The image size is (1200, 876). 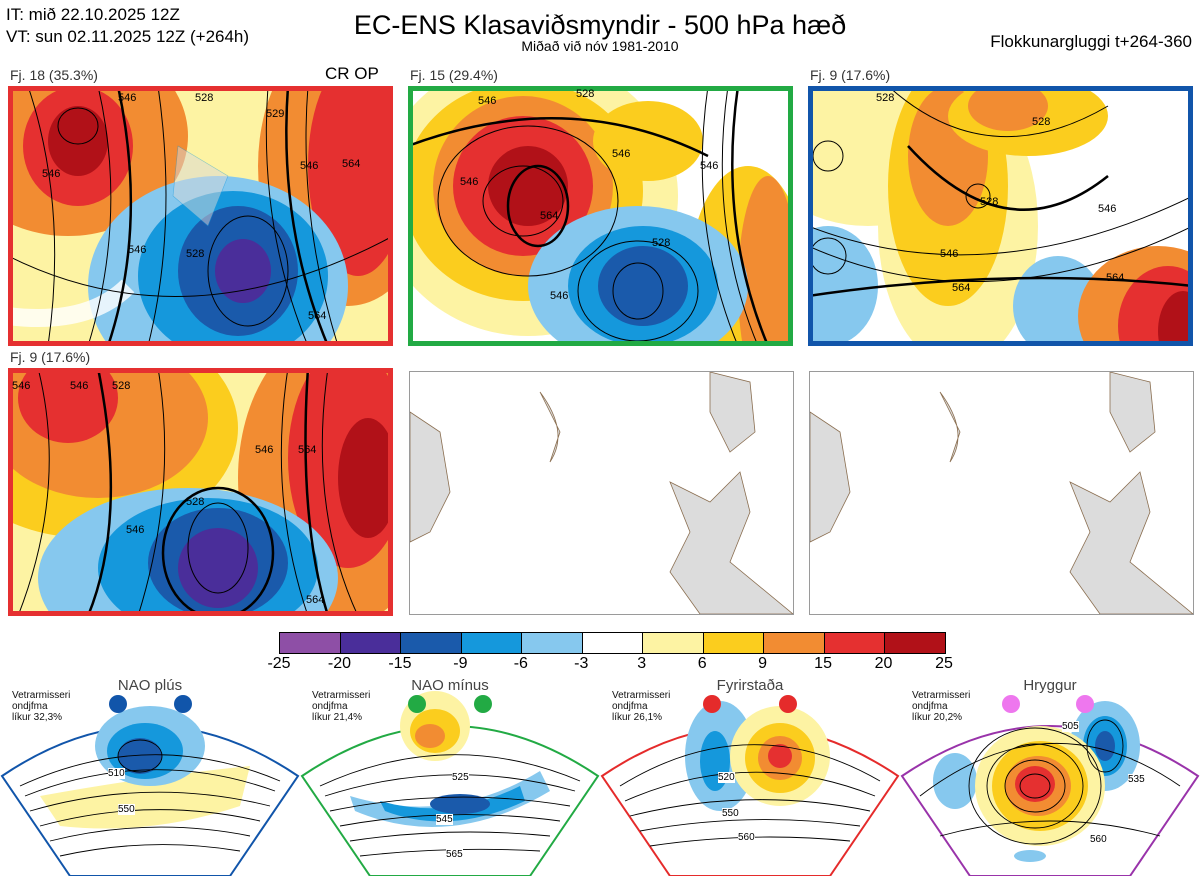 What do you see at coordinates (454, 75) in the screenshot?
I see `cluster-2-label: Fj. 15 (29.4%)` at bounding box center [454, 75].